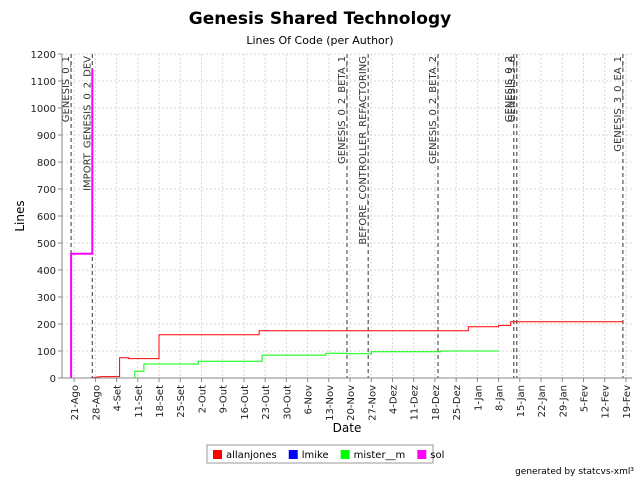 Image resolution: width=640 pixels, height=480 pixels. I want to click on legend-label-sol: sol, so click(437, 455).